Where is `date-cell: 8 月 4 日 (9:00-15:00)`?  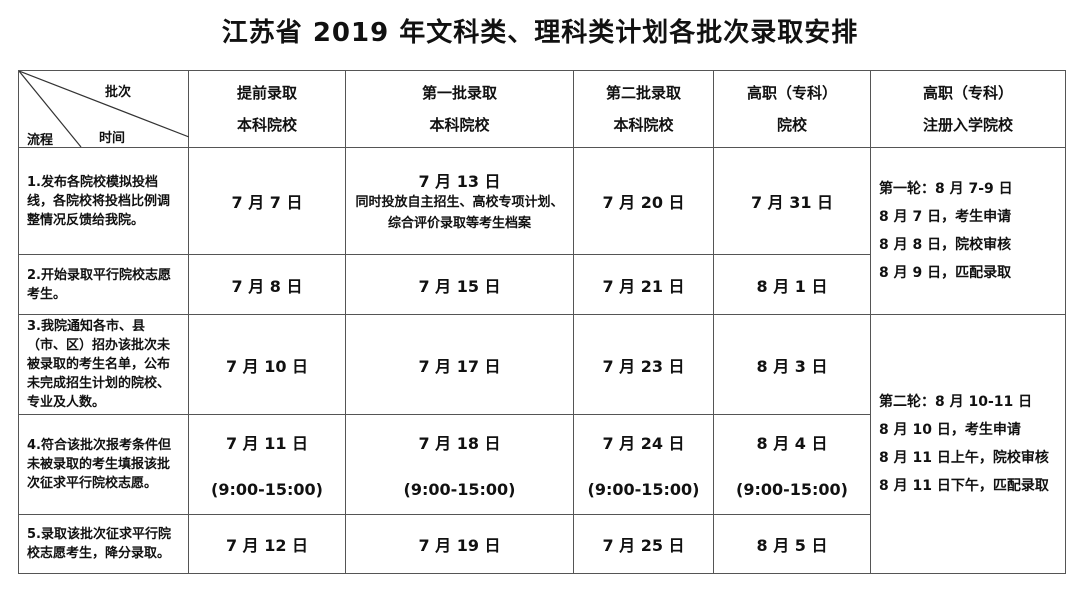 date-cell: 8 月 4 日 (9:00-15:00) is located at coordinates (792, 464).